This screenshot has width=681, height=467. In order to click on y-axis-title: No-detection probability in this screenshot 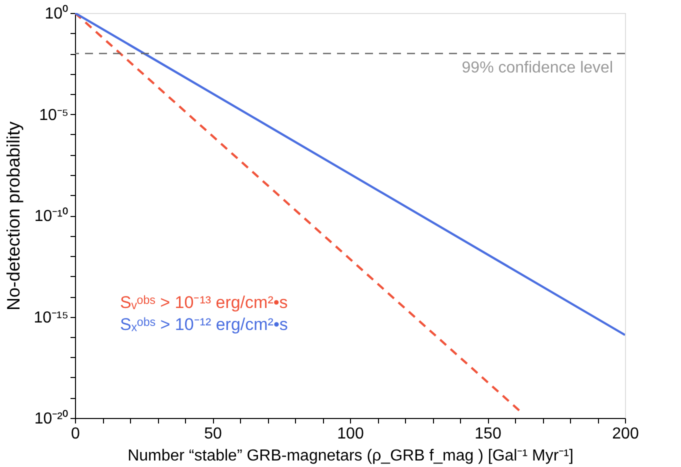, I will do `click(14, 216)`.